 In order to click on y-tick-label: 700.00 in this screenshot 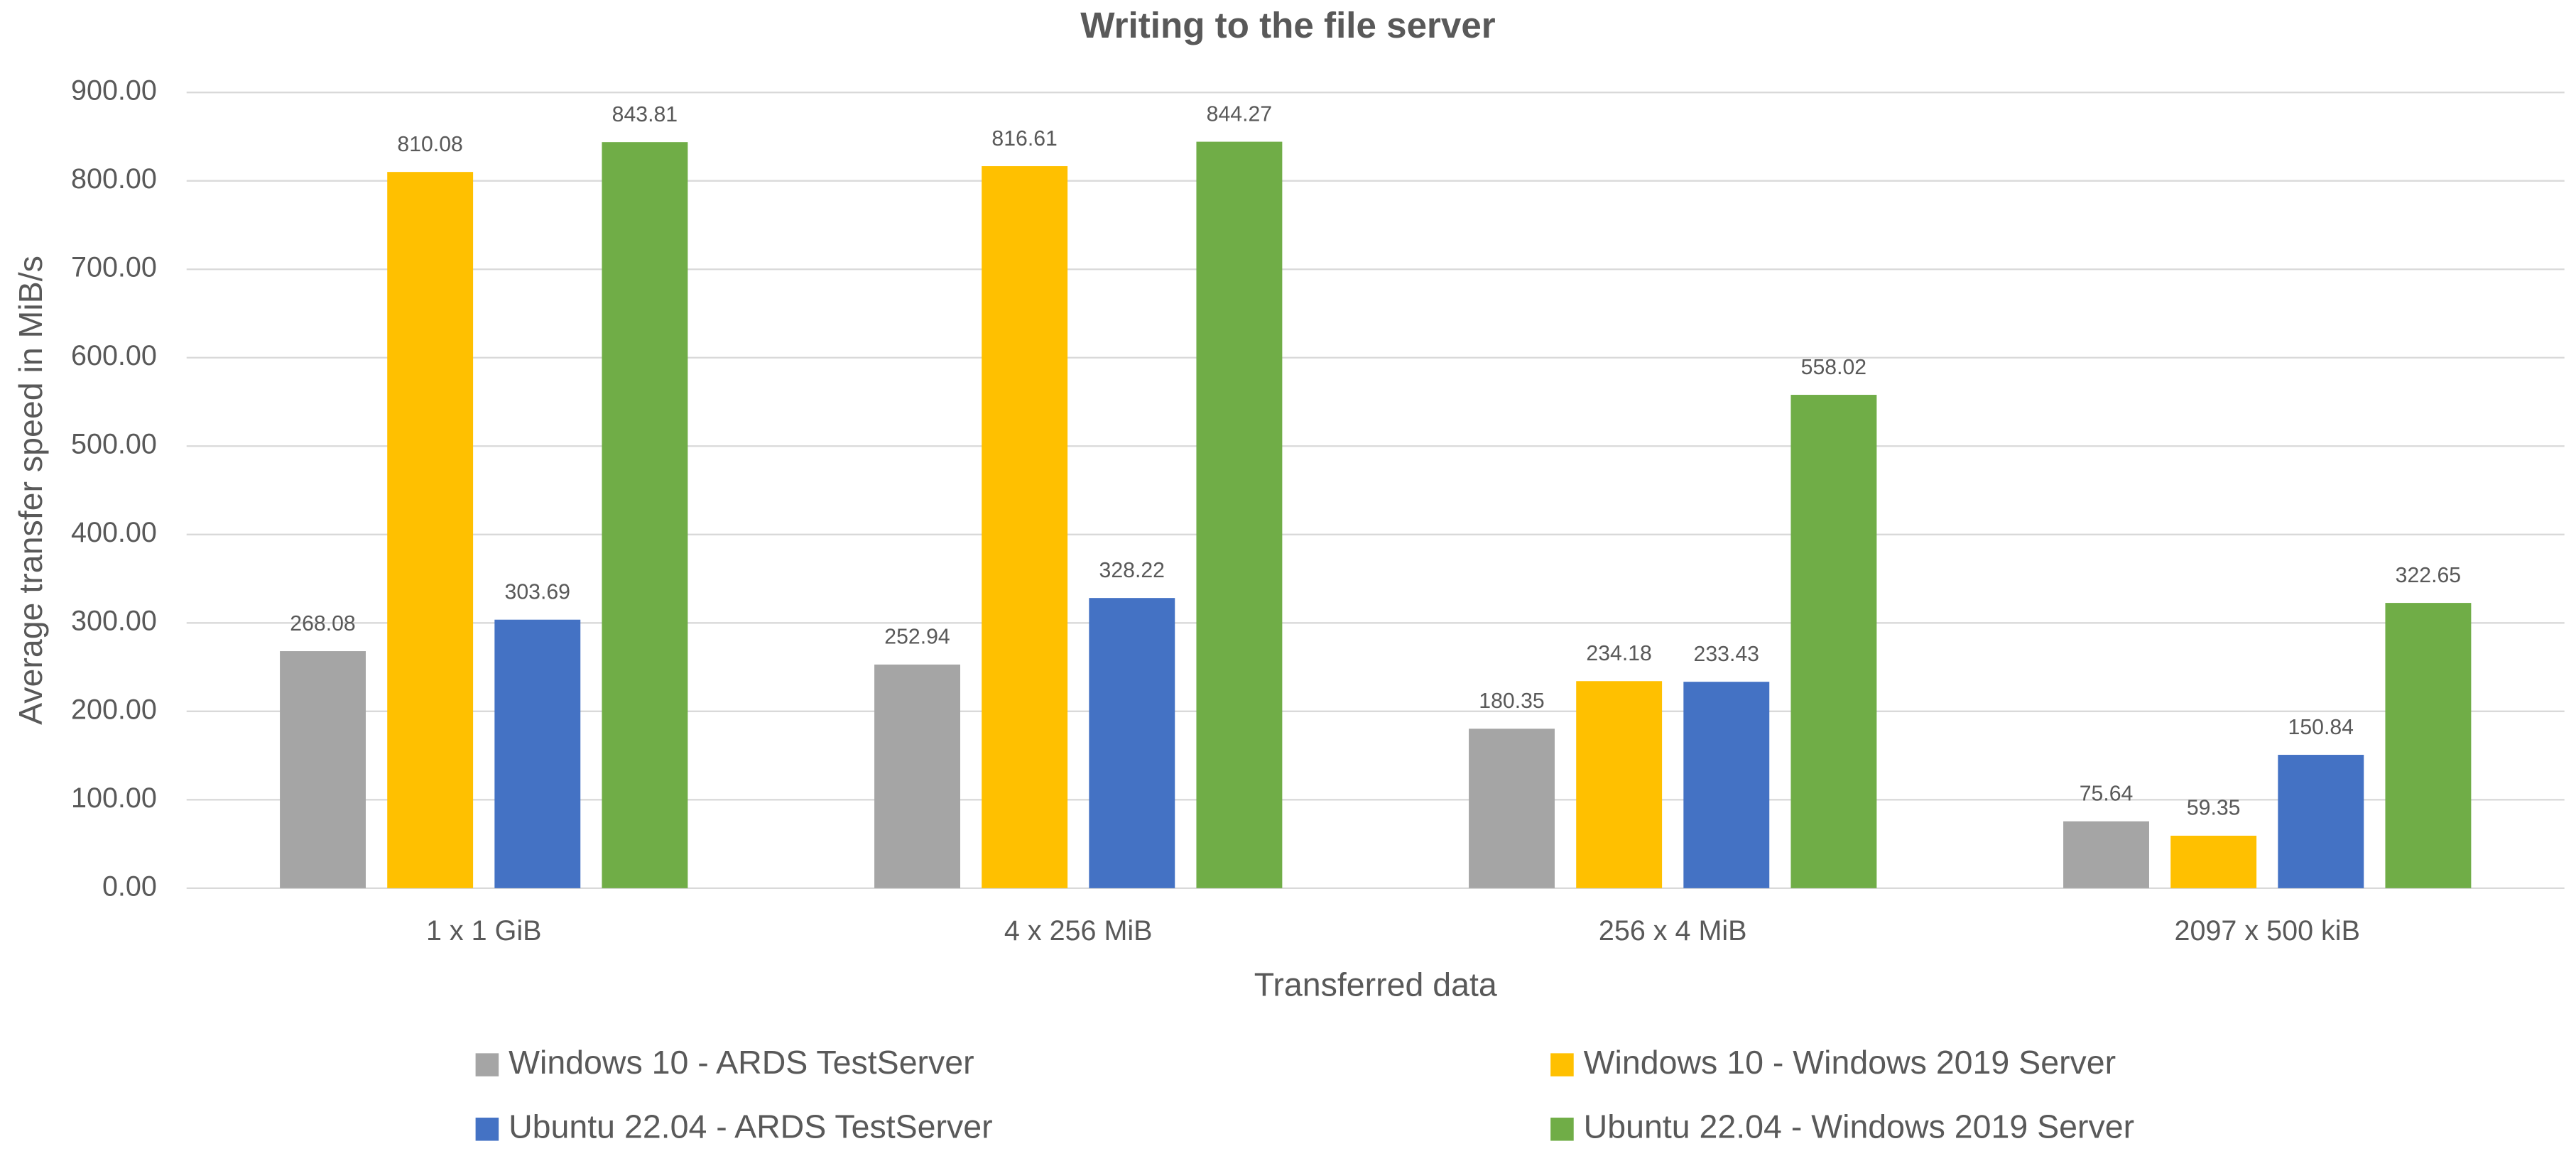, I will do `click(114, 267)`.